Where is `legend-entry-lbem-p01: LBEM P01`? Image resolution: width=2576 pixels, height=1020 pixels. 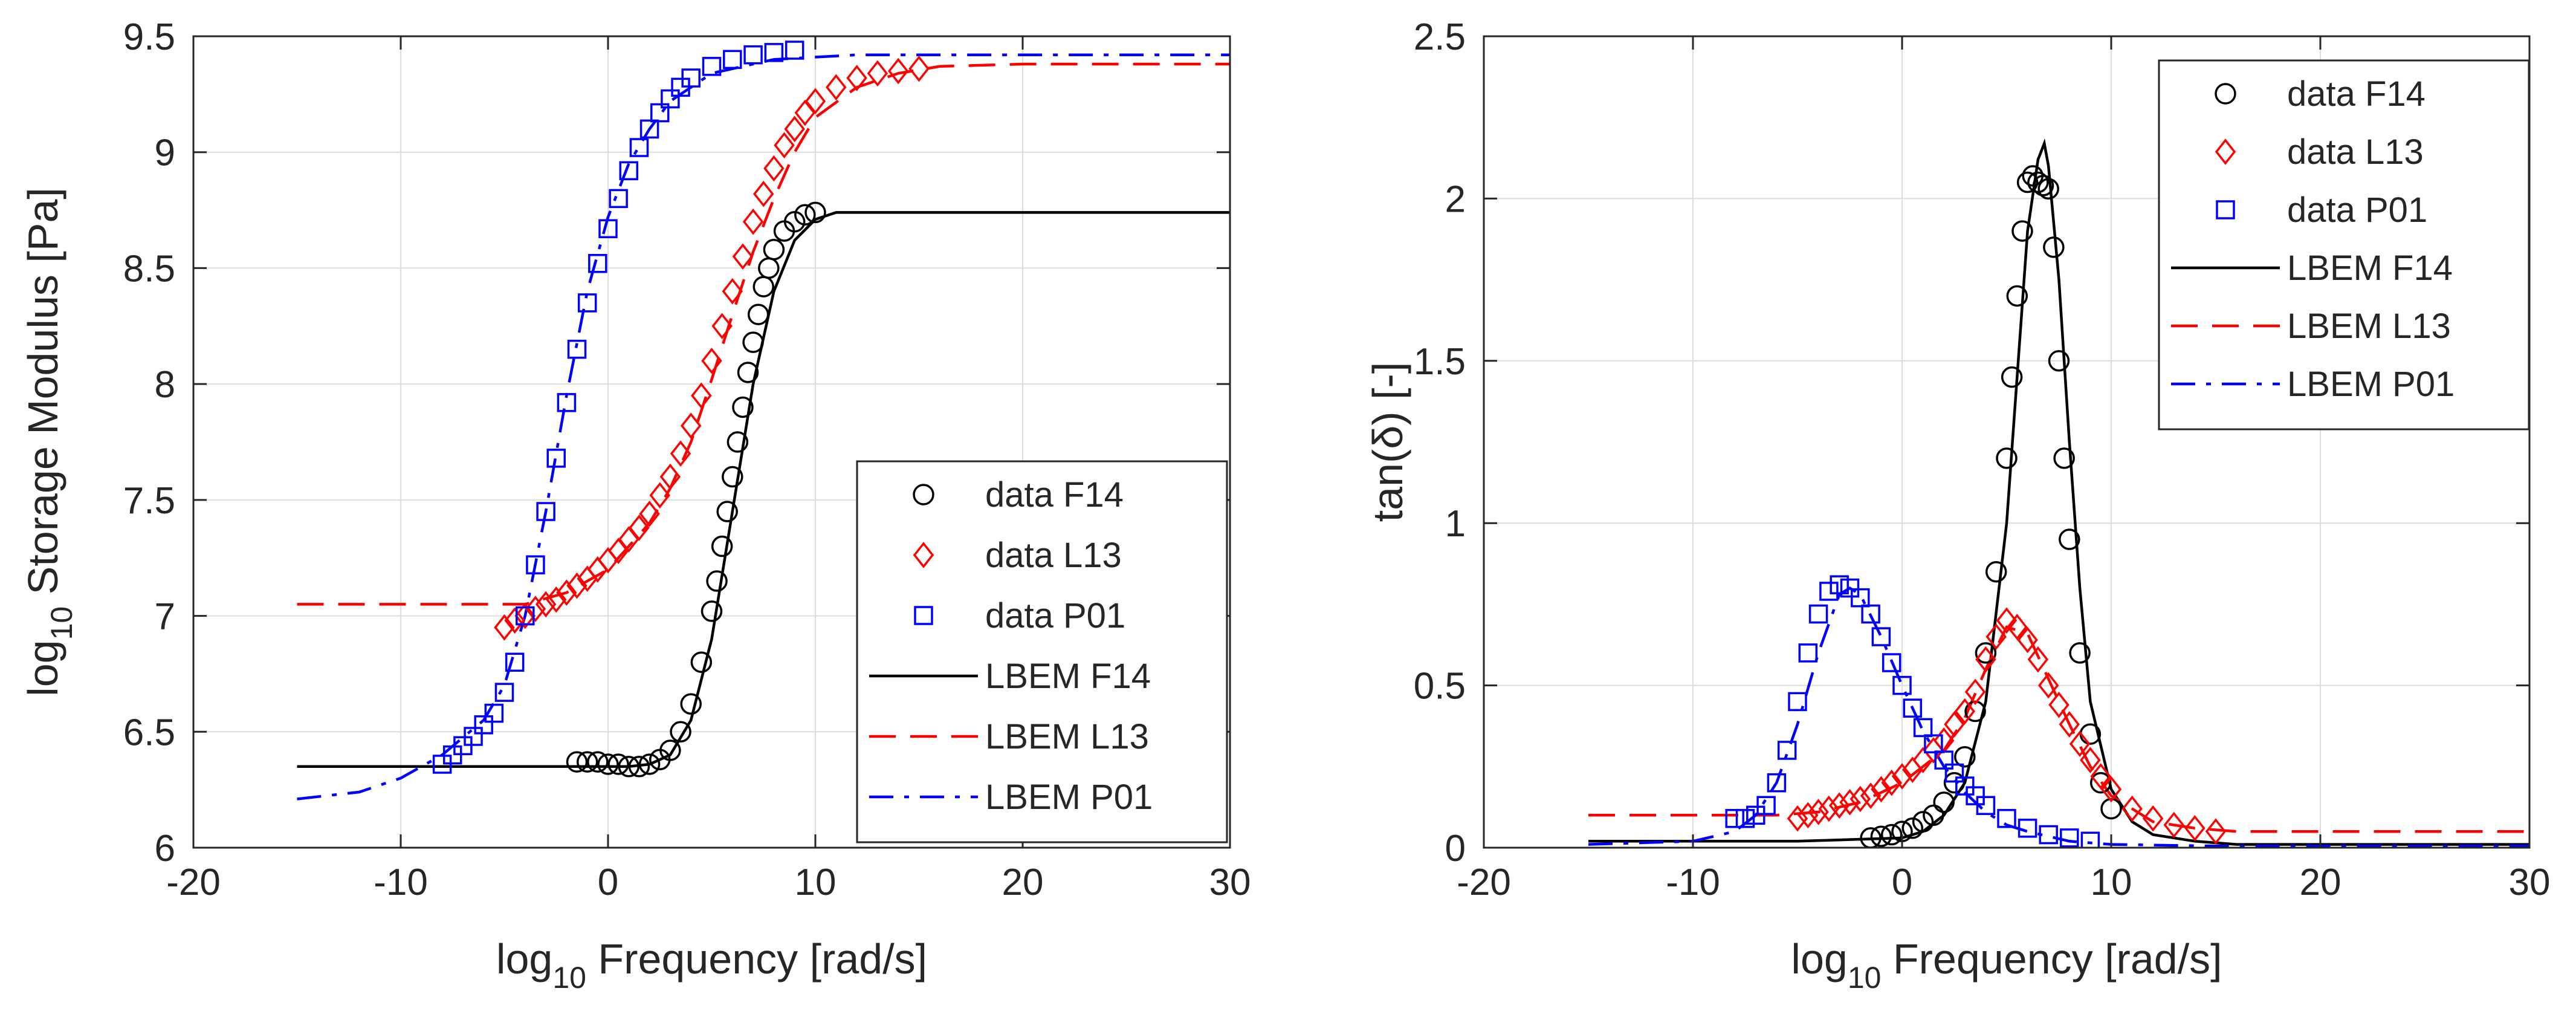 legend-entry-lbem-p01: LBEM P01 is located at coordinates (1011, 797).